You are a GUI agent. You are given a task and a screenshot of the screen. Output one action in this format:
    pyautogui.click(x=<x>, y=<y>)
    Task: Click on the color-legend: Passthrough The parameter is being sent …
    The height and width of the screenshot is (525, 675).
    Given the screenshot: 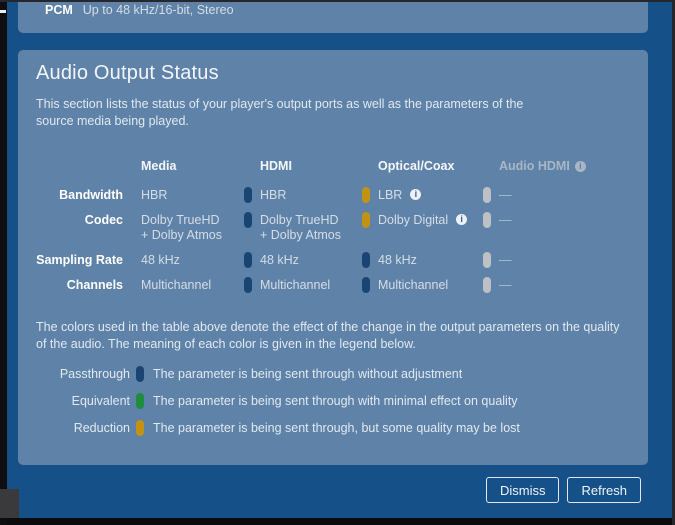 What is the action you would take?
    pyautogui.click(x=333, y=401)
    